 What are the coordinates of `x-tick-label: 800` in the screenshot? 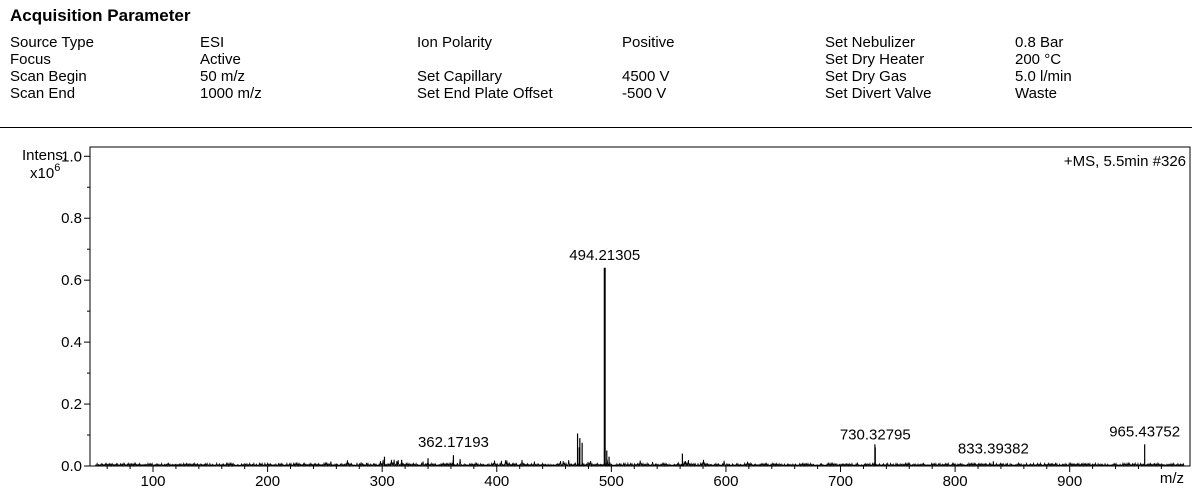 It's located at (955, 481).